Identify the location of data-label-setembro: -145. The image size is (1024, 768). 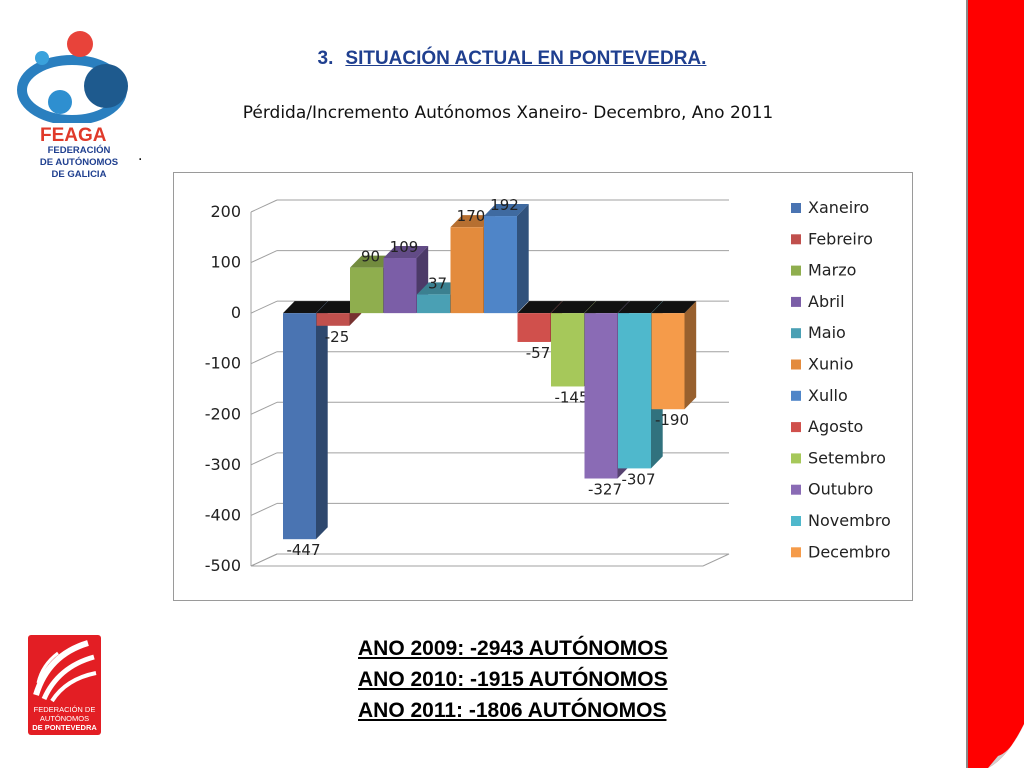
(571, 397).